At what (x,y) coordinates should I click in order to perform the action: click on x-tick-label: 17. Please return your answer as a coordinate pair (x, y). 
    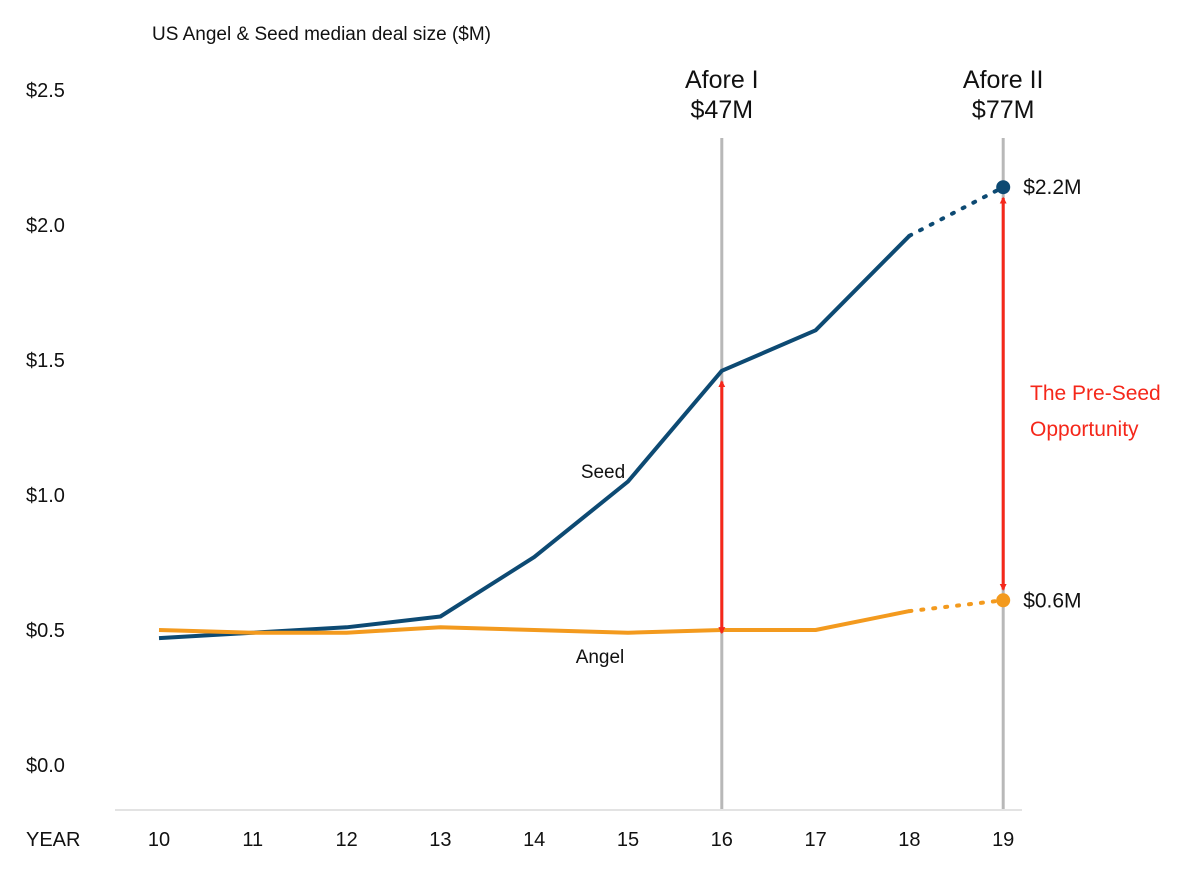
    Looking at the image, I should click on (815, 840).